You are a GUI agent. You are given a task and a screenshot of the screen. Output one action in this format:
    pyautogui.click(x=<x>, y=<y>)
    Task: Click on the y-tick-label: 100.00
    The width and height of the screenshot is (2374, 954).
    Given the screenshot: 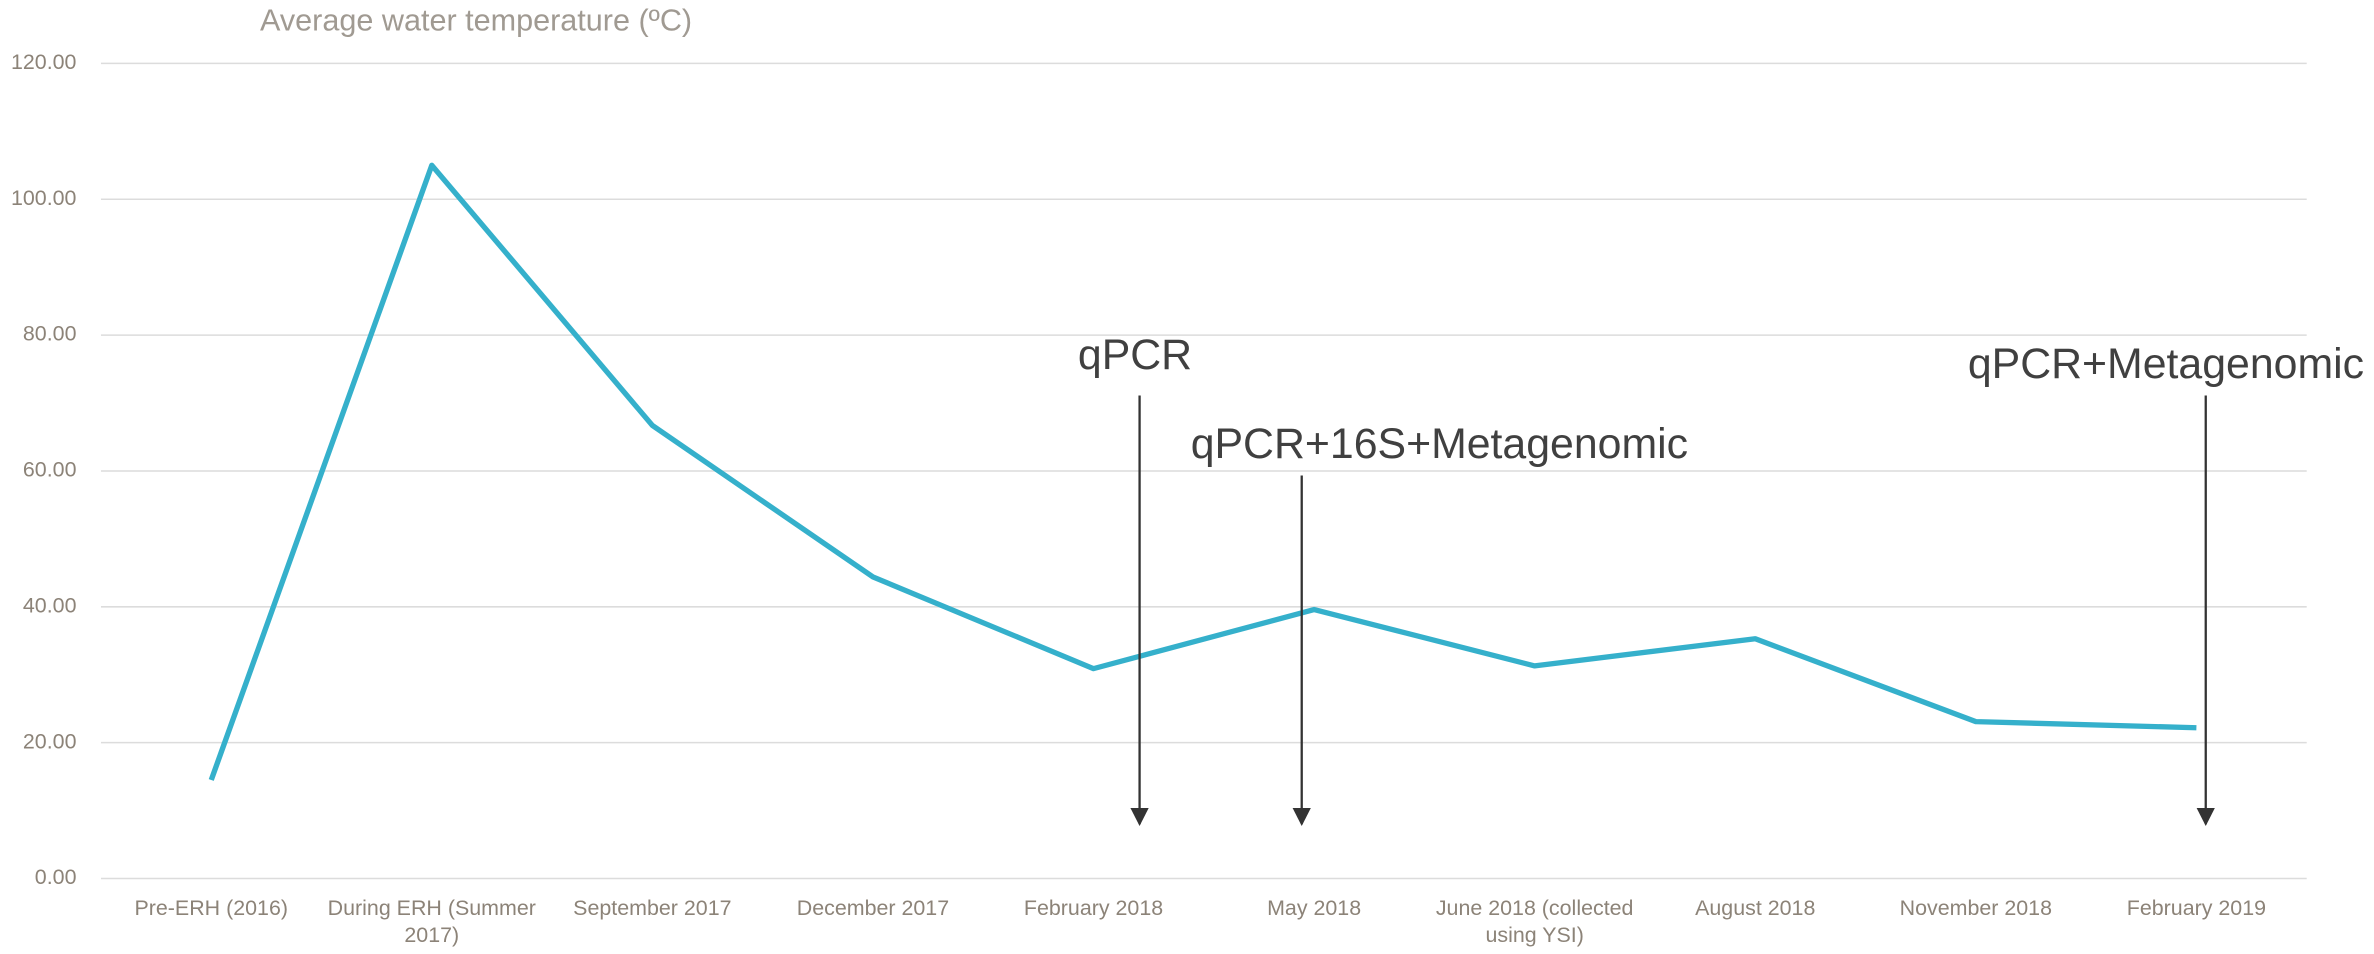 What is the action you would take?
    pyautogui.click(x=43, y=198)
    